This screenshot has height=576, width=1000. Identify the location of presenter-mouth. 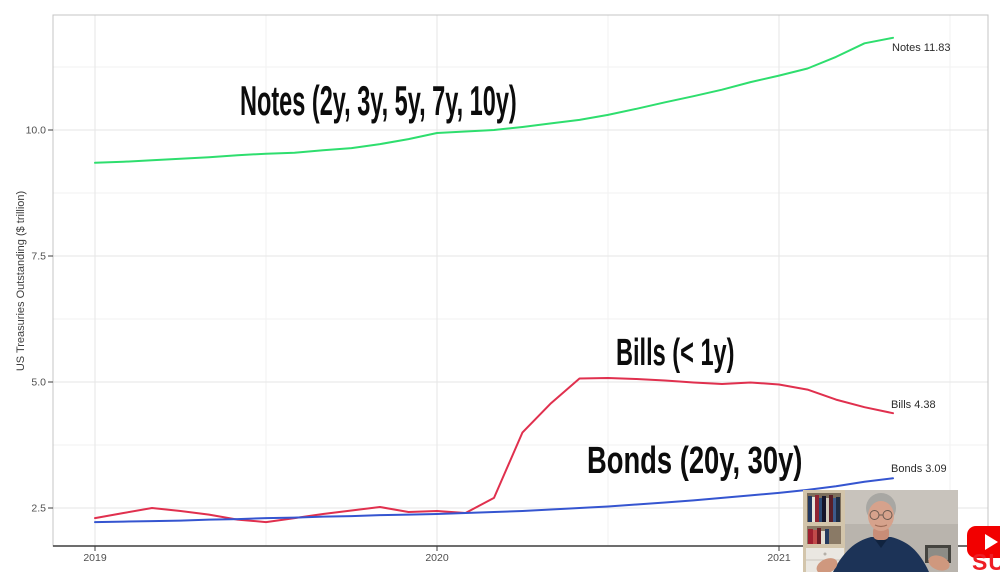
(881, 526).